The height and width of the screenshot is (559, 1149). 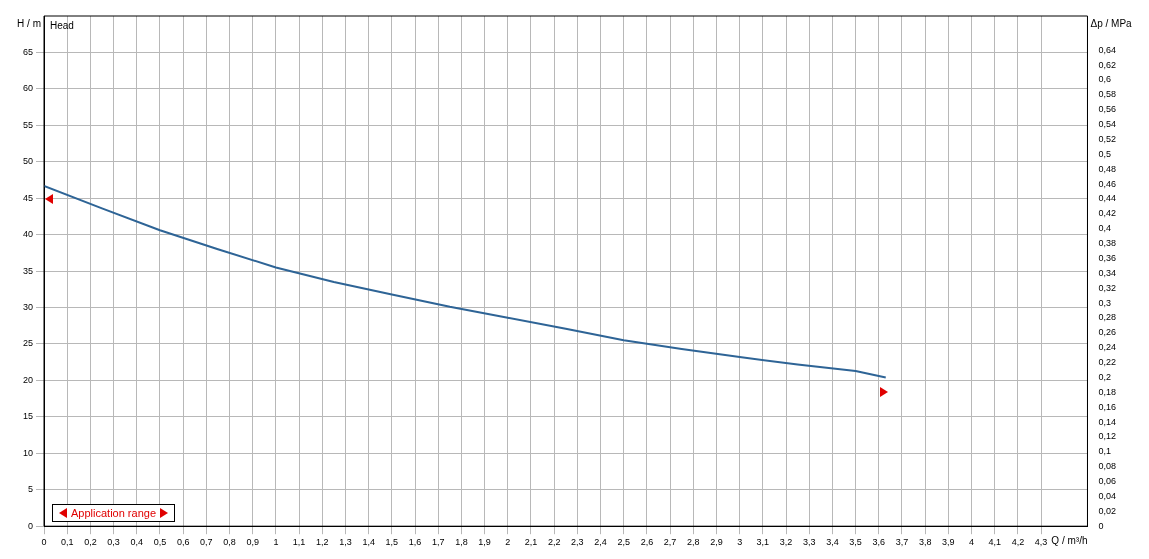 What do you see at coordinates (1107, 287) in the screenshot?
I see `y2-tick-label: 0,32` at bounding box center [1107, 287].